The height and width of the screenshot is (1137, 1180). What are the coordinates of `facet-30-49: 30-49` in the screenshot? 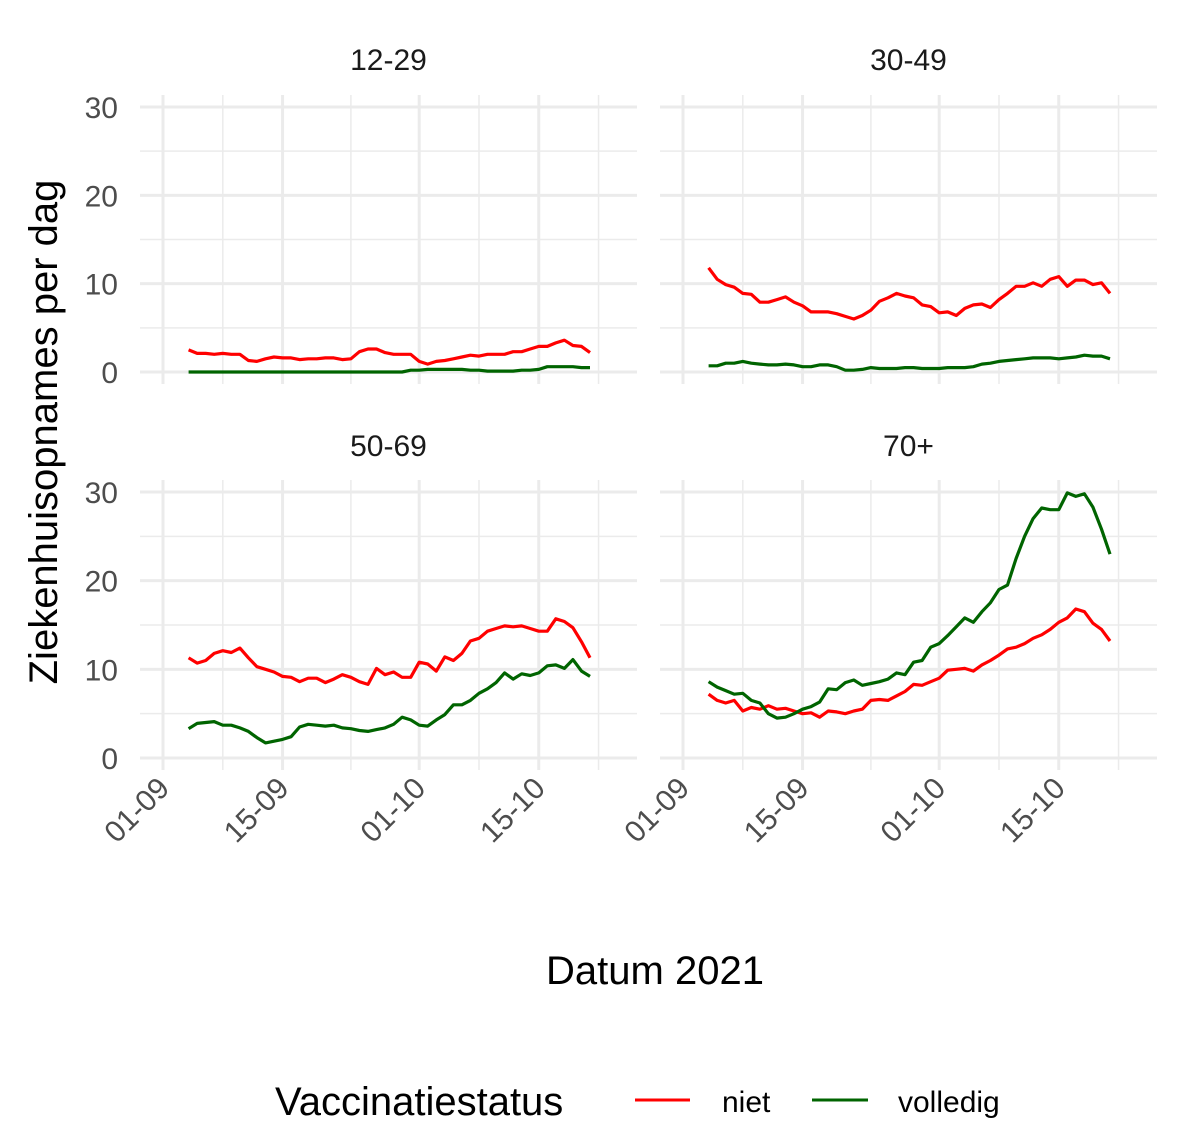 It's located at (908, 214).